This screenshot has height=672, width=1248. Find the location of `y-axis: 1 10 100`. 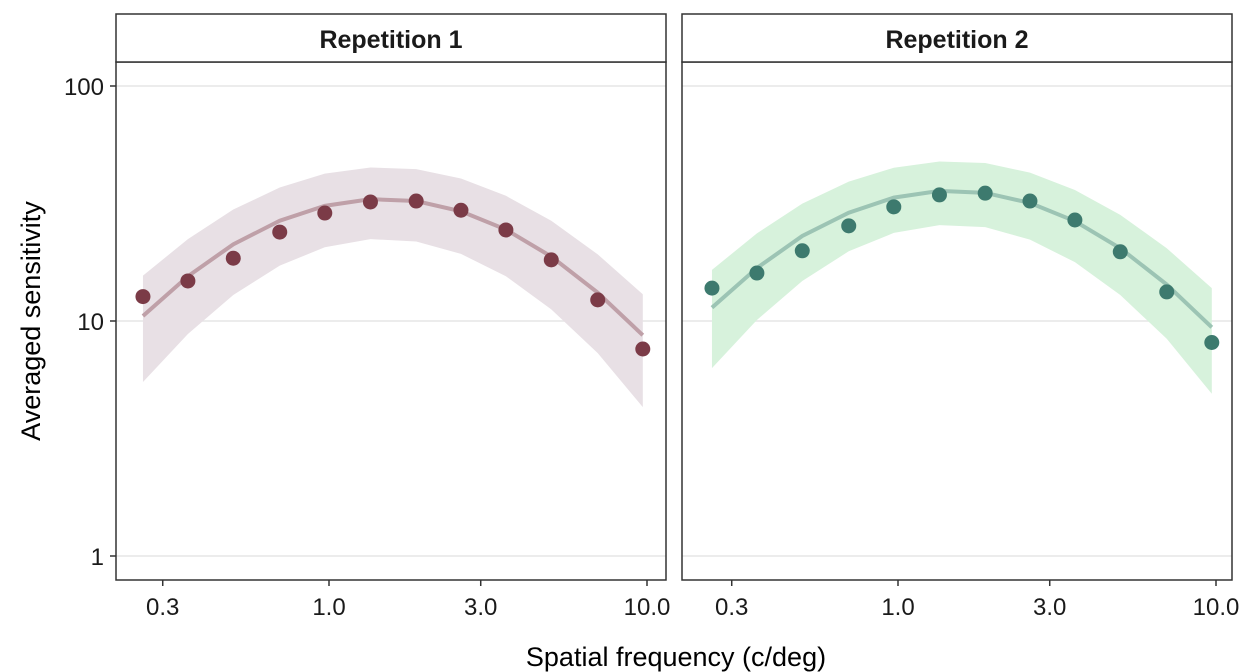

y-axis: 1 10 100 is located at coordinates (90, 322).